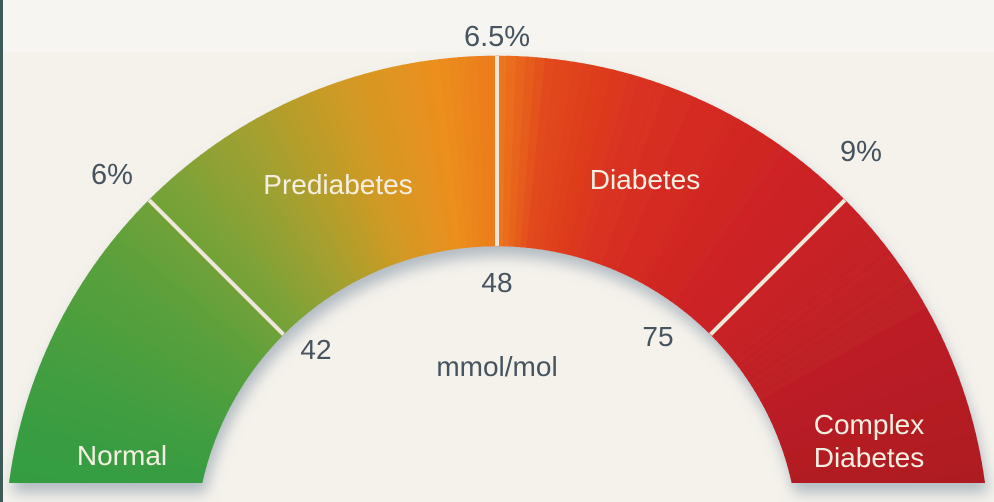  What do you see at coordinates (315, 349) in the screenshot?
I see `scale-label-42: 42` at bounding box center [315, 349].